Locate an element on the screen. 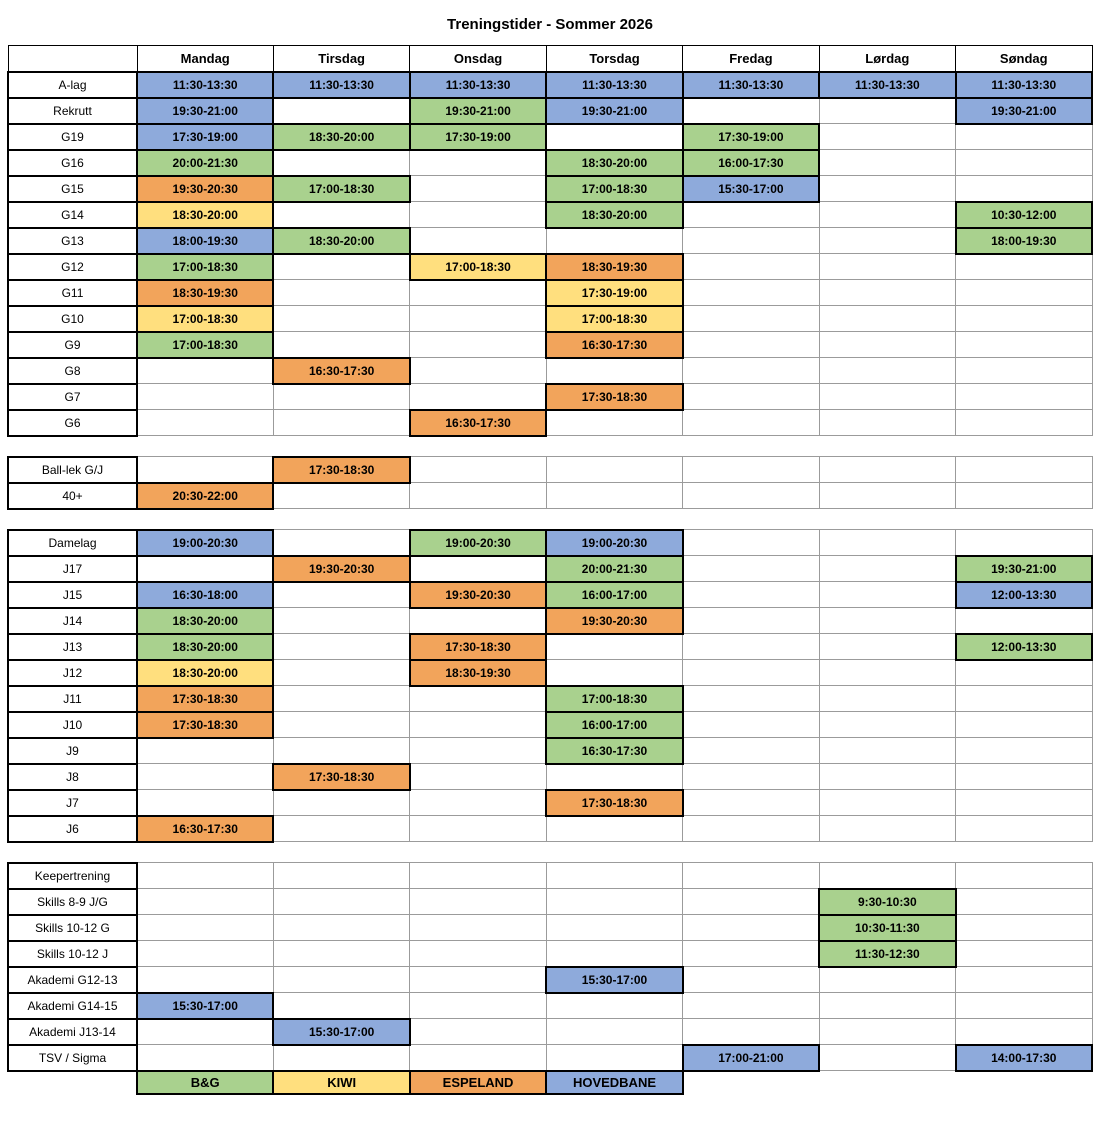 The image size is (1100, 1122). training-slot: 10:30-11:30 is located at coordinates (887, 927).